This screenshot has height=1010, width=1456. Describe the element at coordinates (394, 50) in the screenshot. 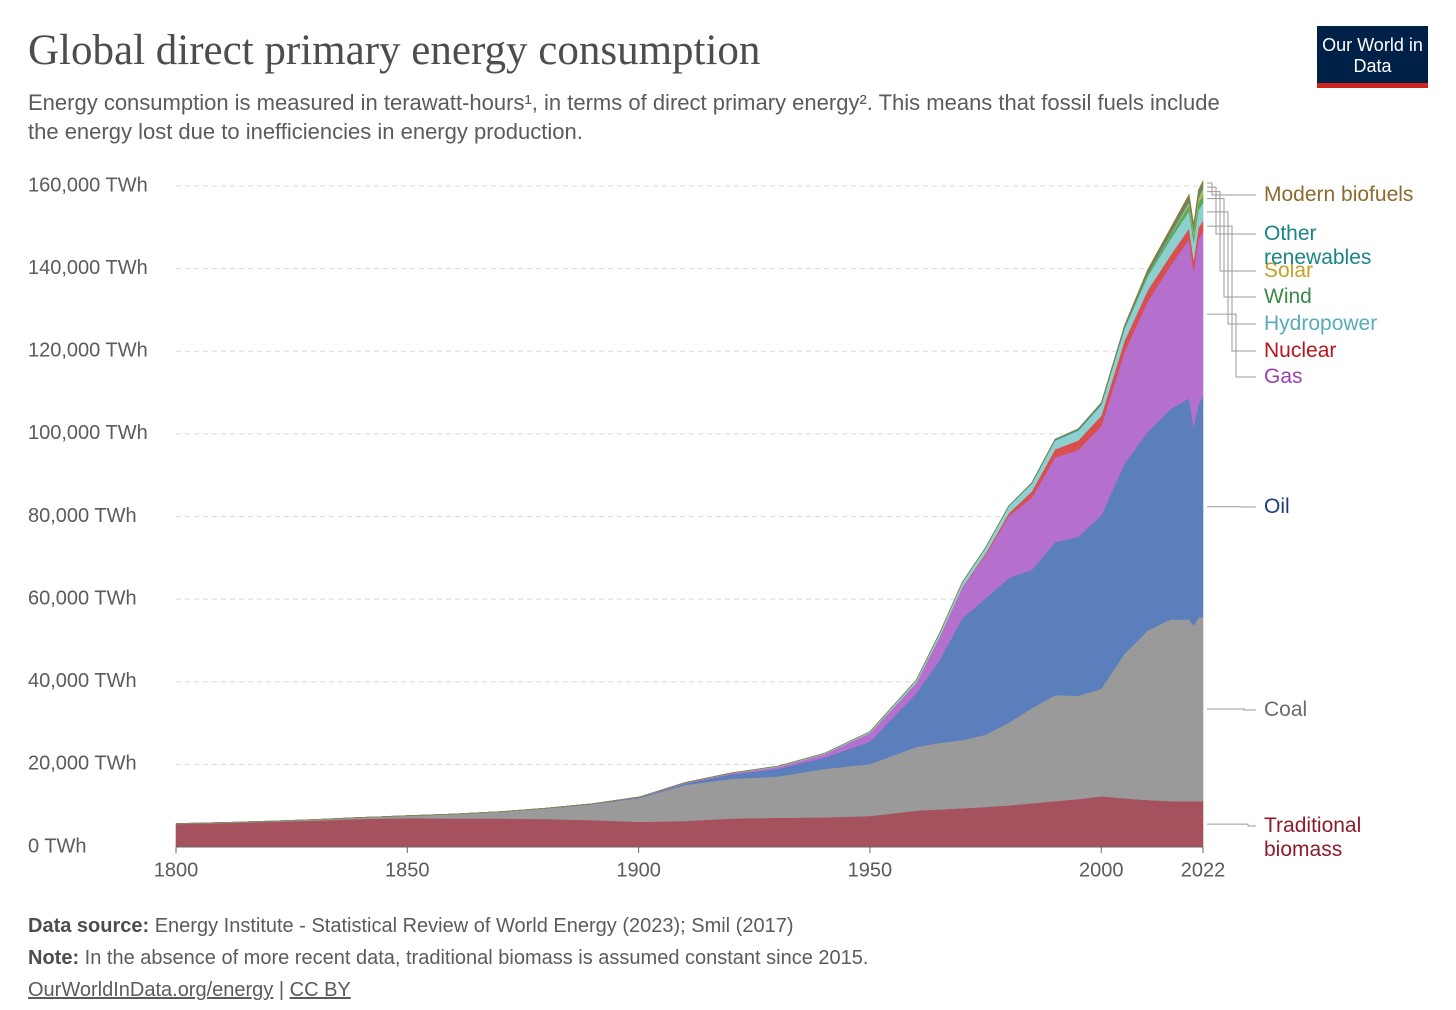

I see `chart-title: Global direct primary energy consumption` at that location.